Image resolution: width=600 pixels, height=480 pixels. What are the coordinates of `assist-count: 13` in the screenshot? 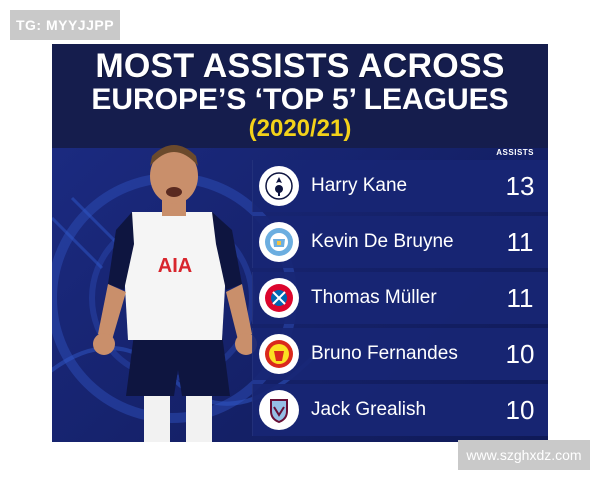 It's located at (520, 185).